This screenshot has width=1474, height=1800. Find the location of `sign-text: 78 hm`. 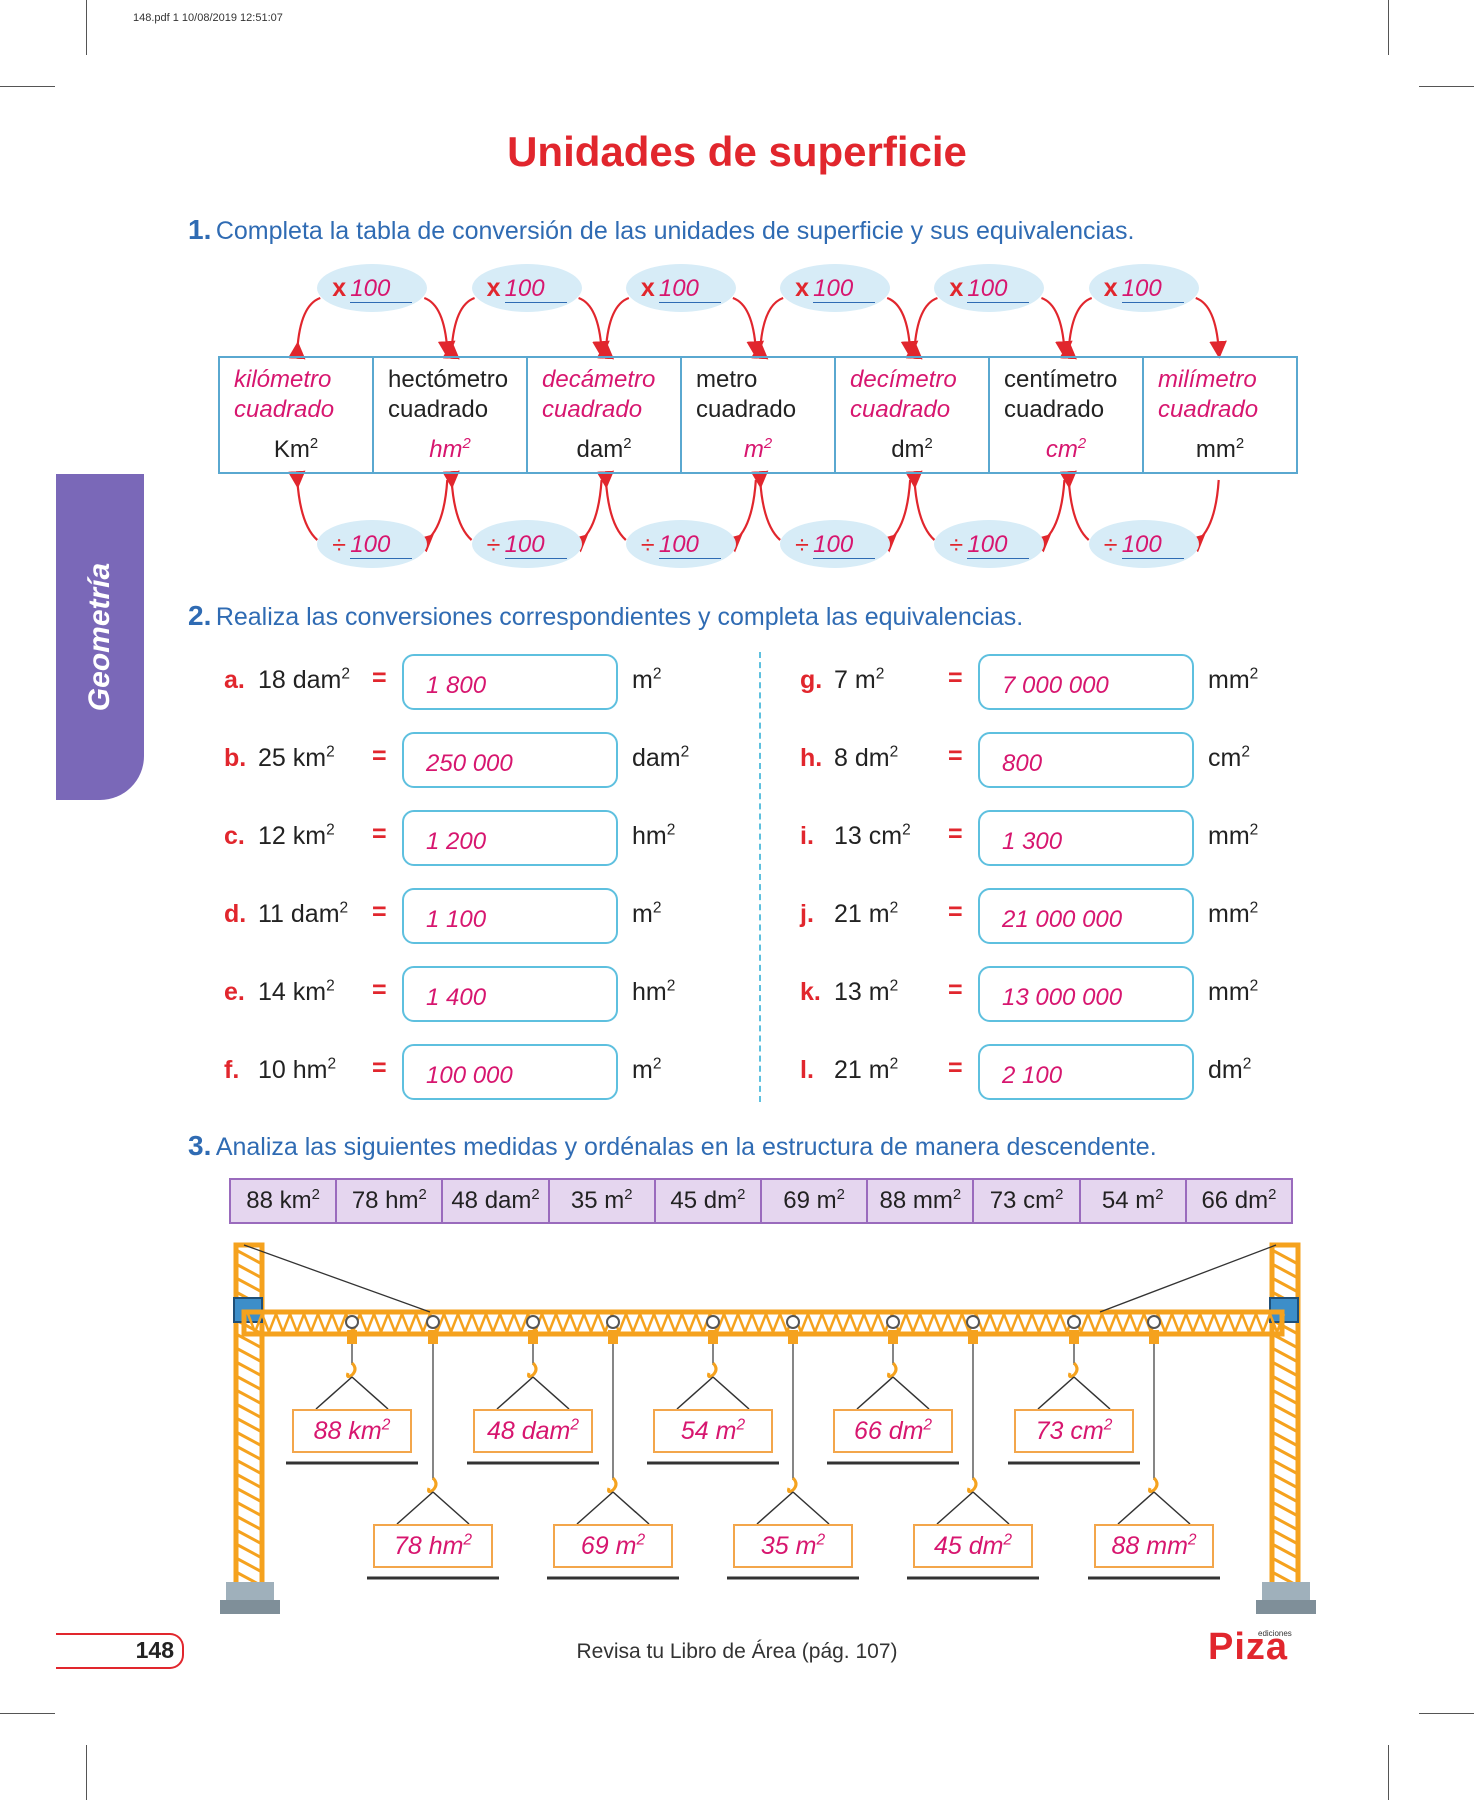

sign-text: 78 hm is located at coordinates (428, 1546).